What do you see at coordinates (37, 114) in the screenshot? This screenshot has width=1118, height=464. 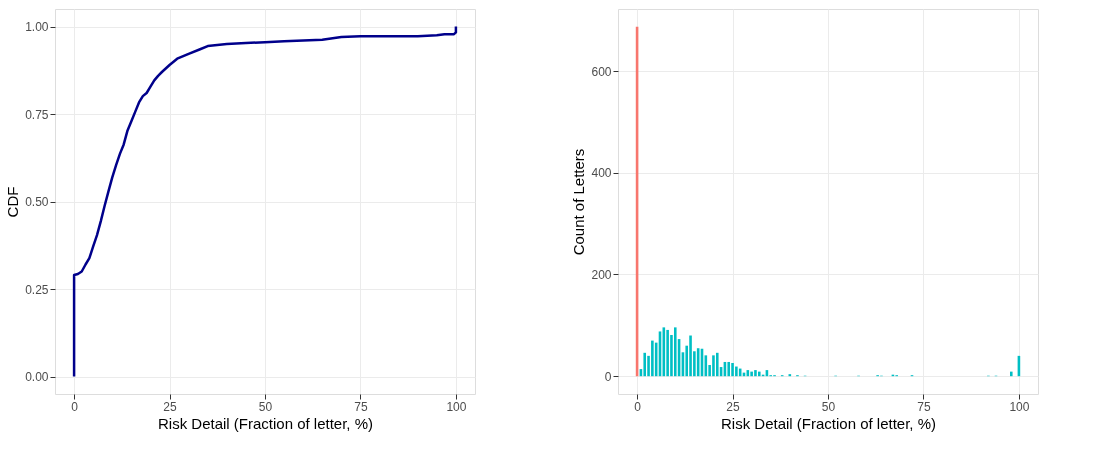 I see `y-tick-label: 0.75` at bounding box center [37, 114].